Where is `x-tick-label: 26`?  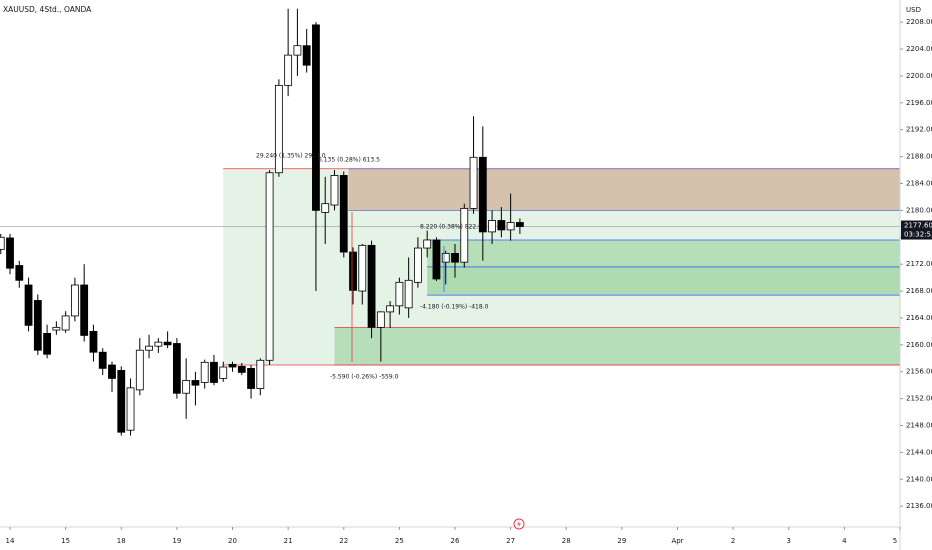 x-tick-label: 26 is located at coordinates (455, 541).